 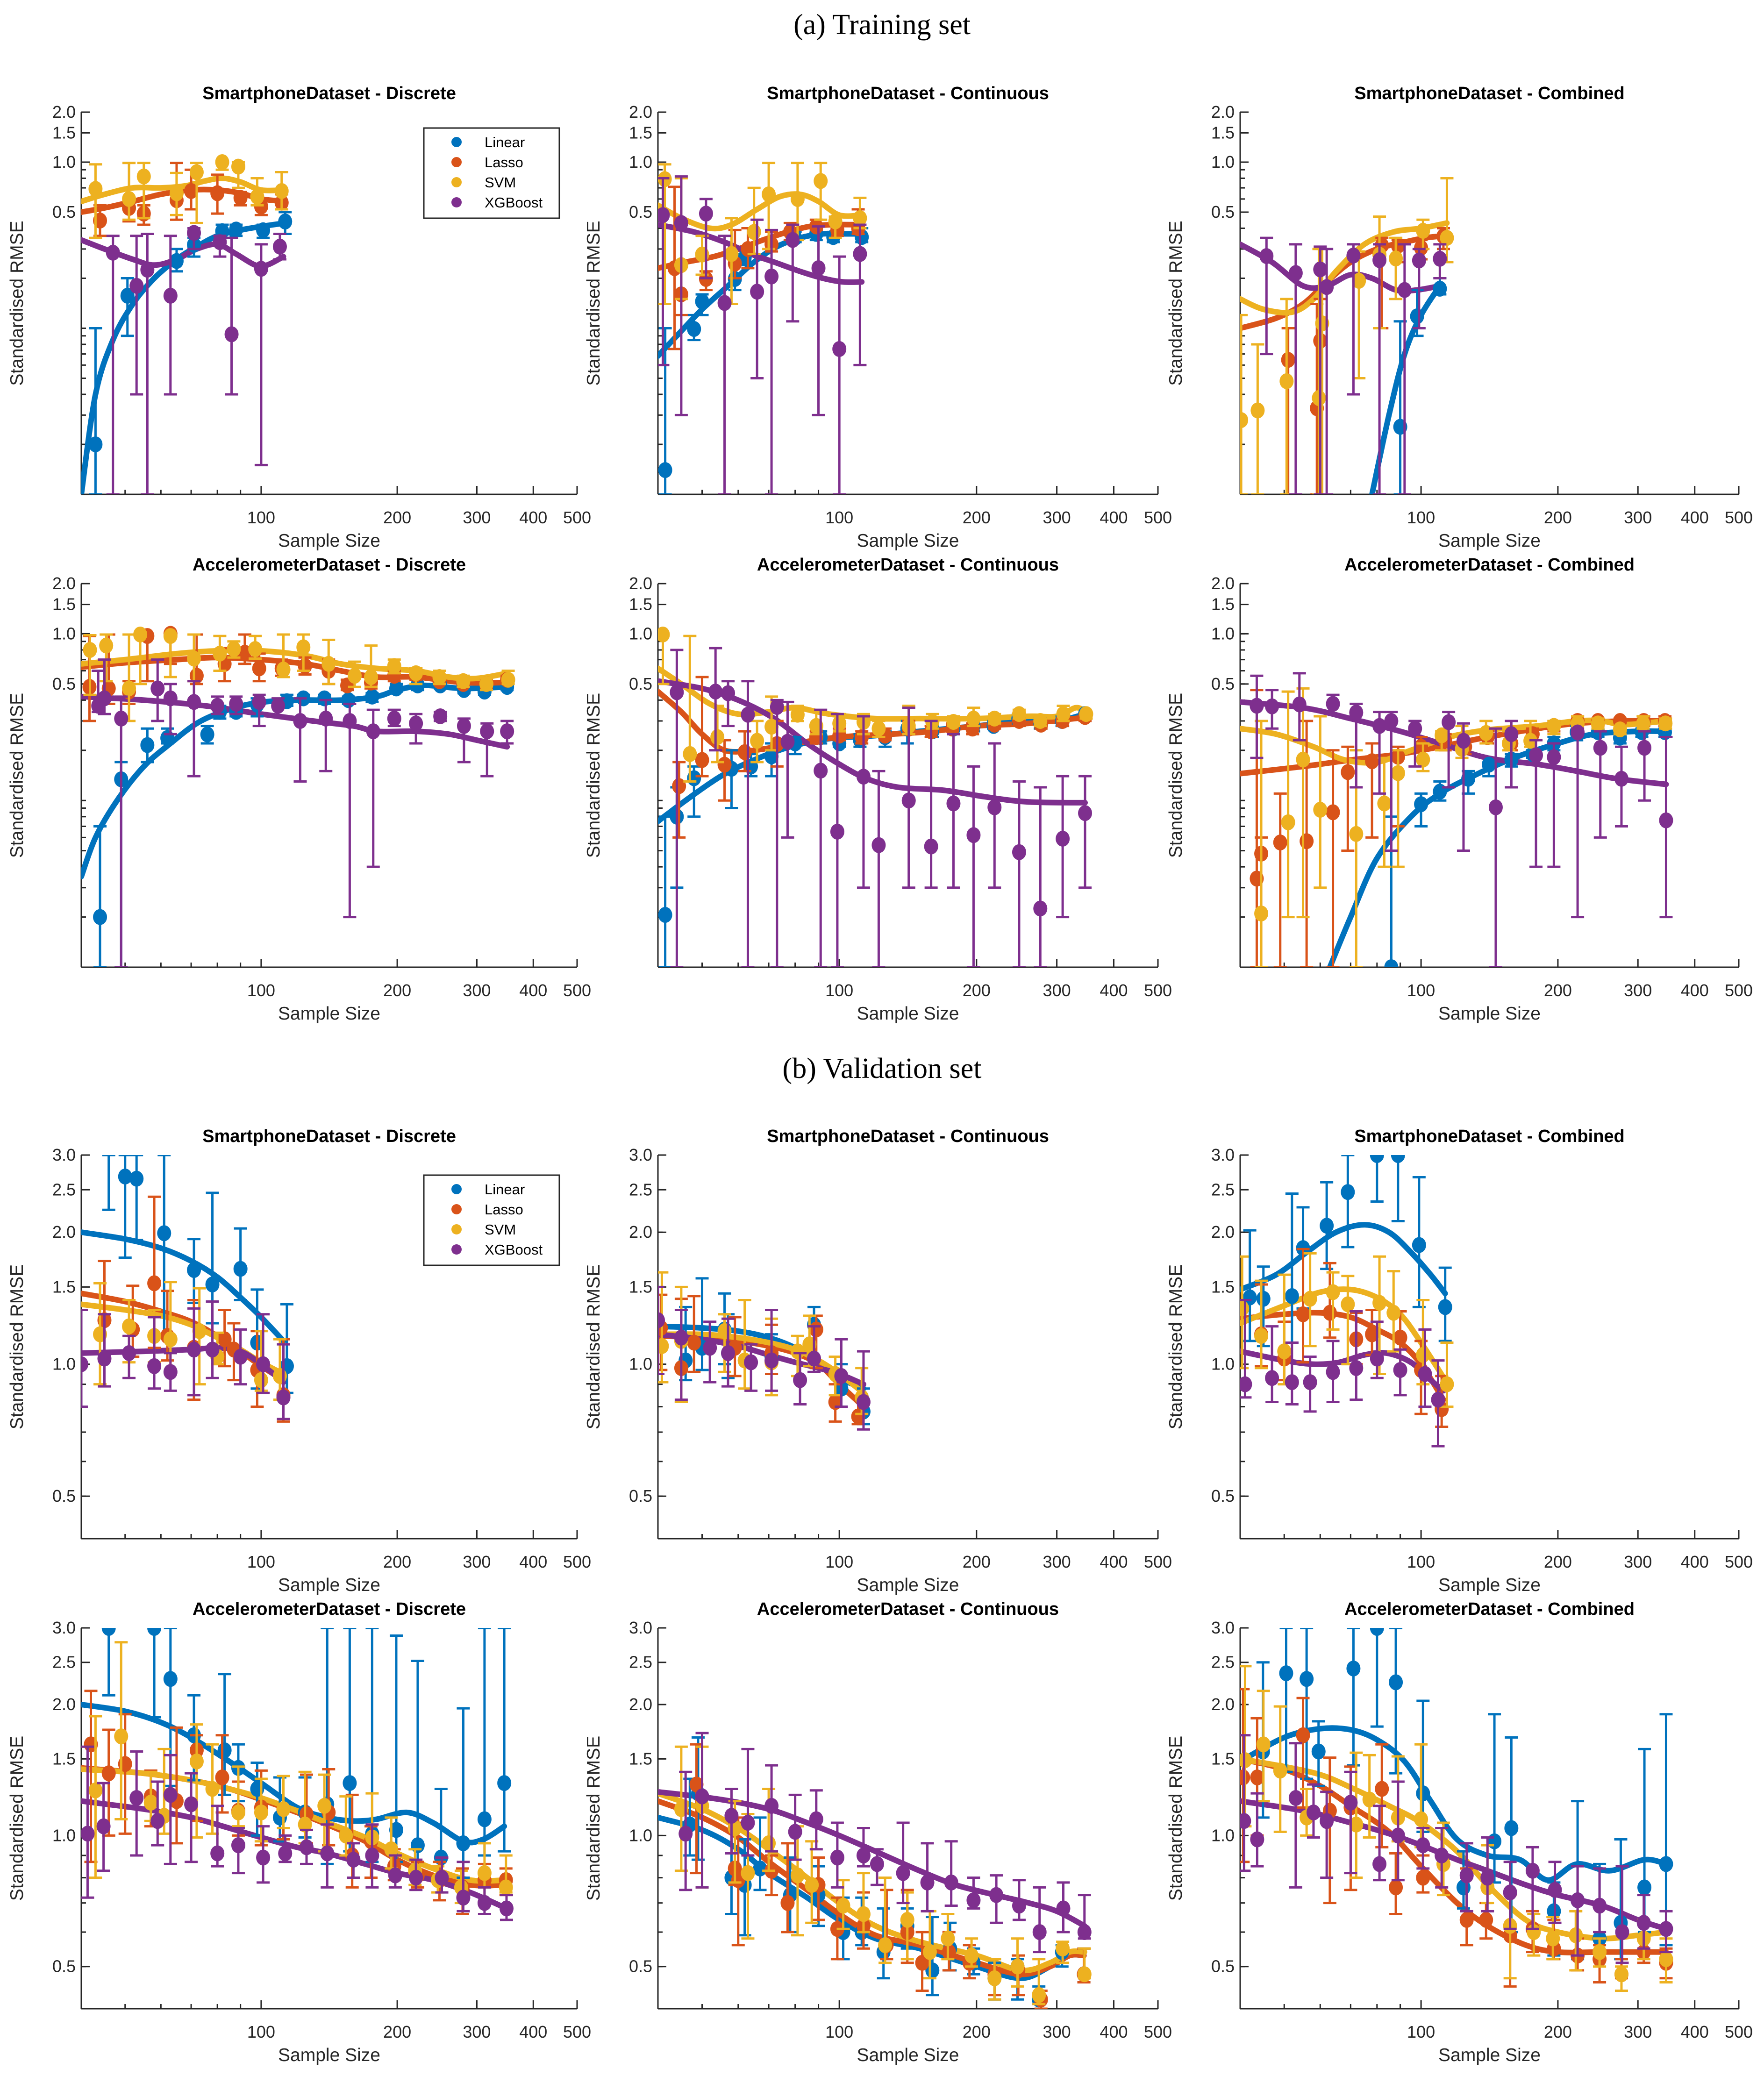 What do you see at coordinates (299, 674) in the screenshot?
I see `series-svm` at bounding box center [299, 674].